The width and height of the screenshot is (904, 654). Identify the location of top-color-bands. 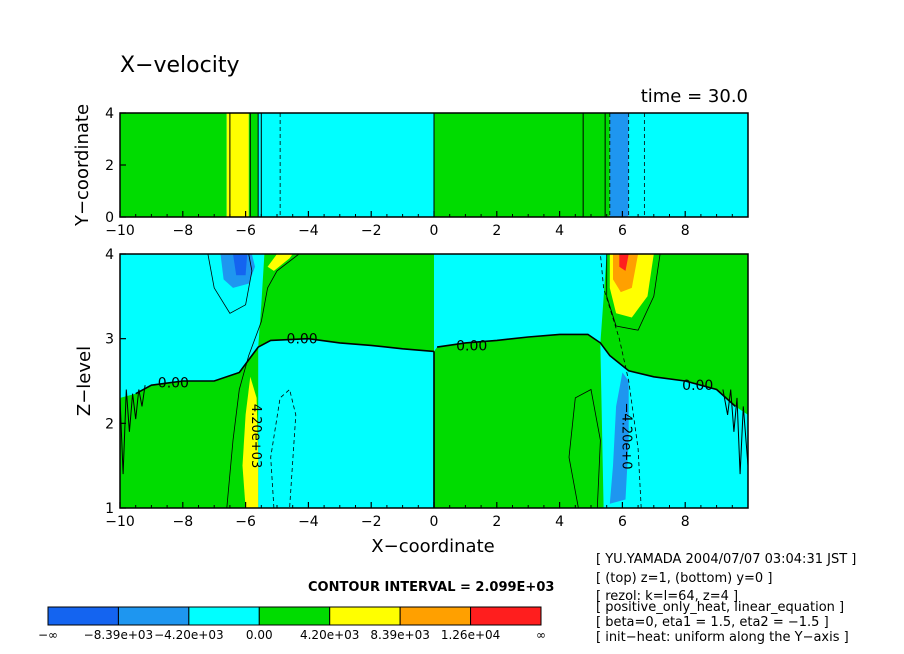
(434, 165).